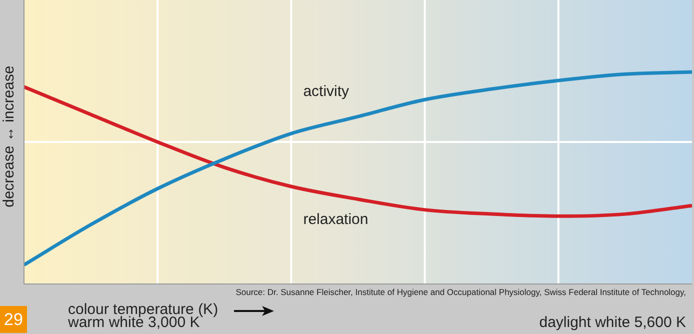  Describe the element at coordinates (461, 292) in the screenshot. I see `source-note: Source: Dr. Susanne Fleischer, Institute of Hygiene and Occupational Physiology, Swiss Federal Institute of Technology,` at that location.